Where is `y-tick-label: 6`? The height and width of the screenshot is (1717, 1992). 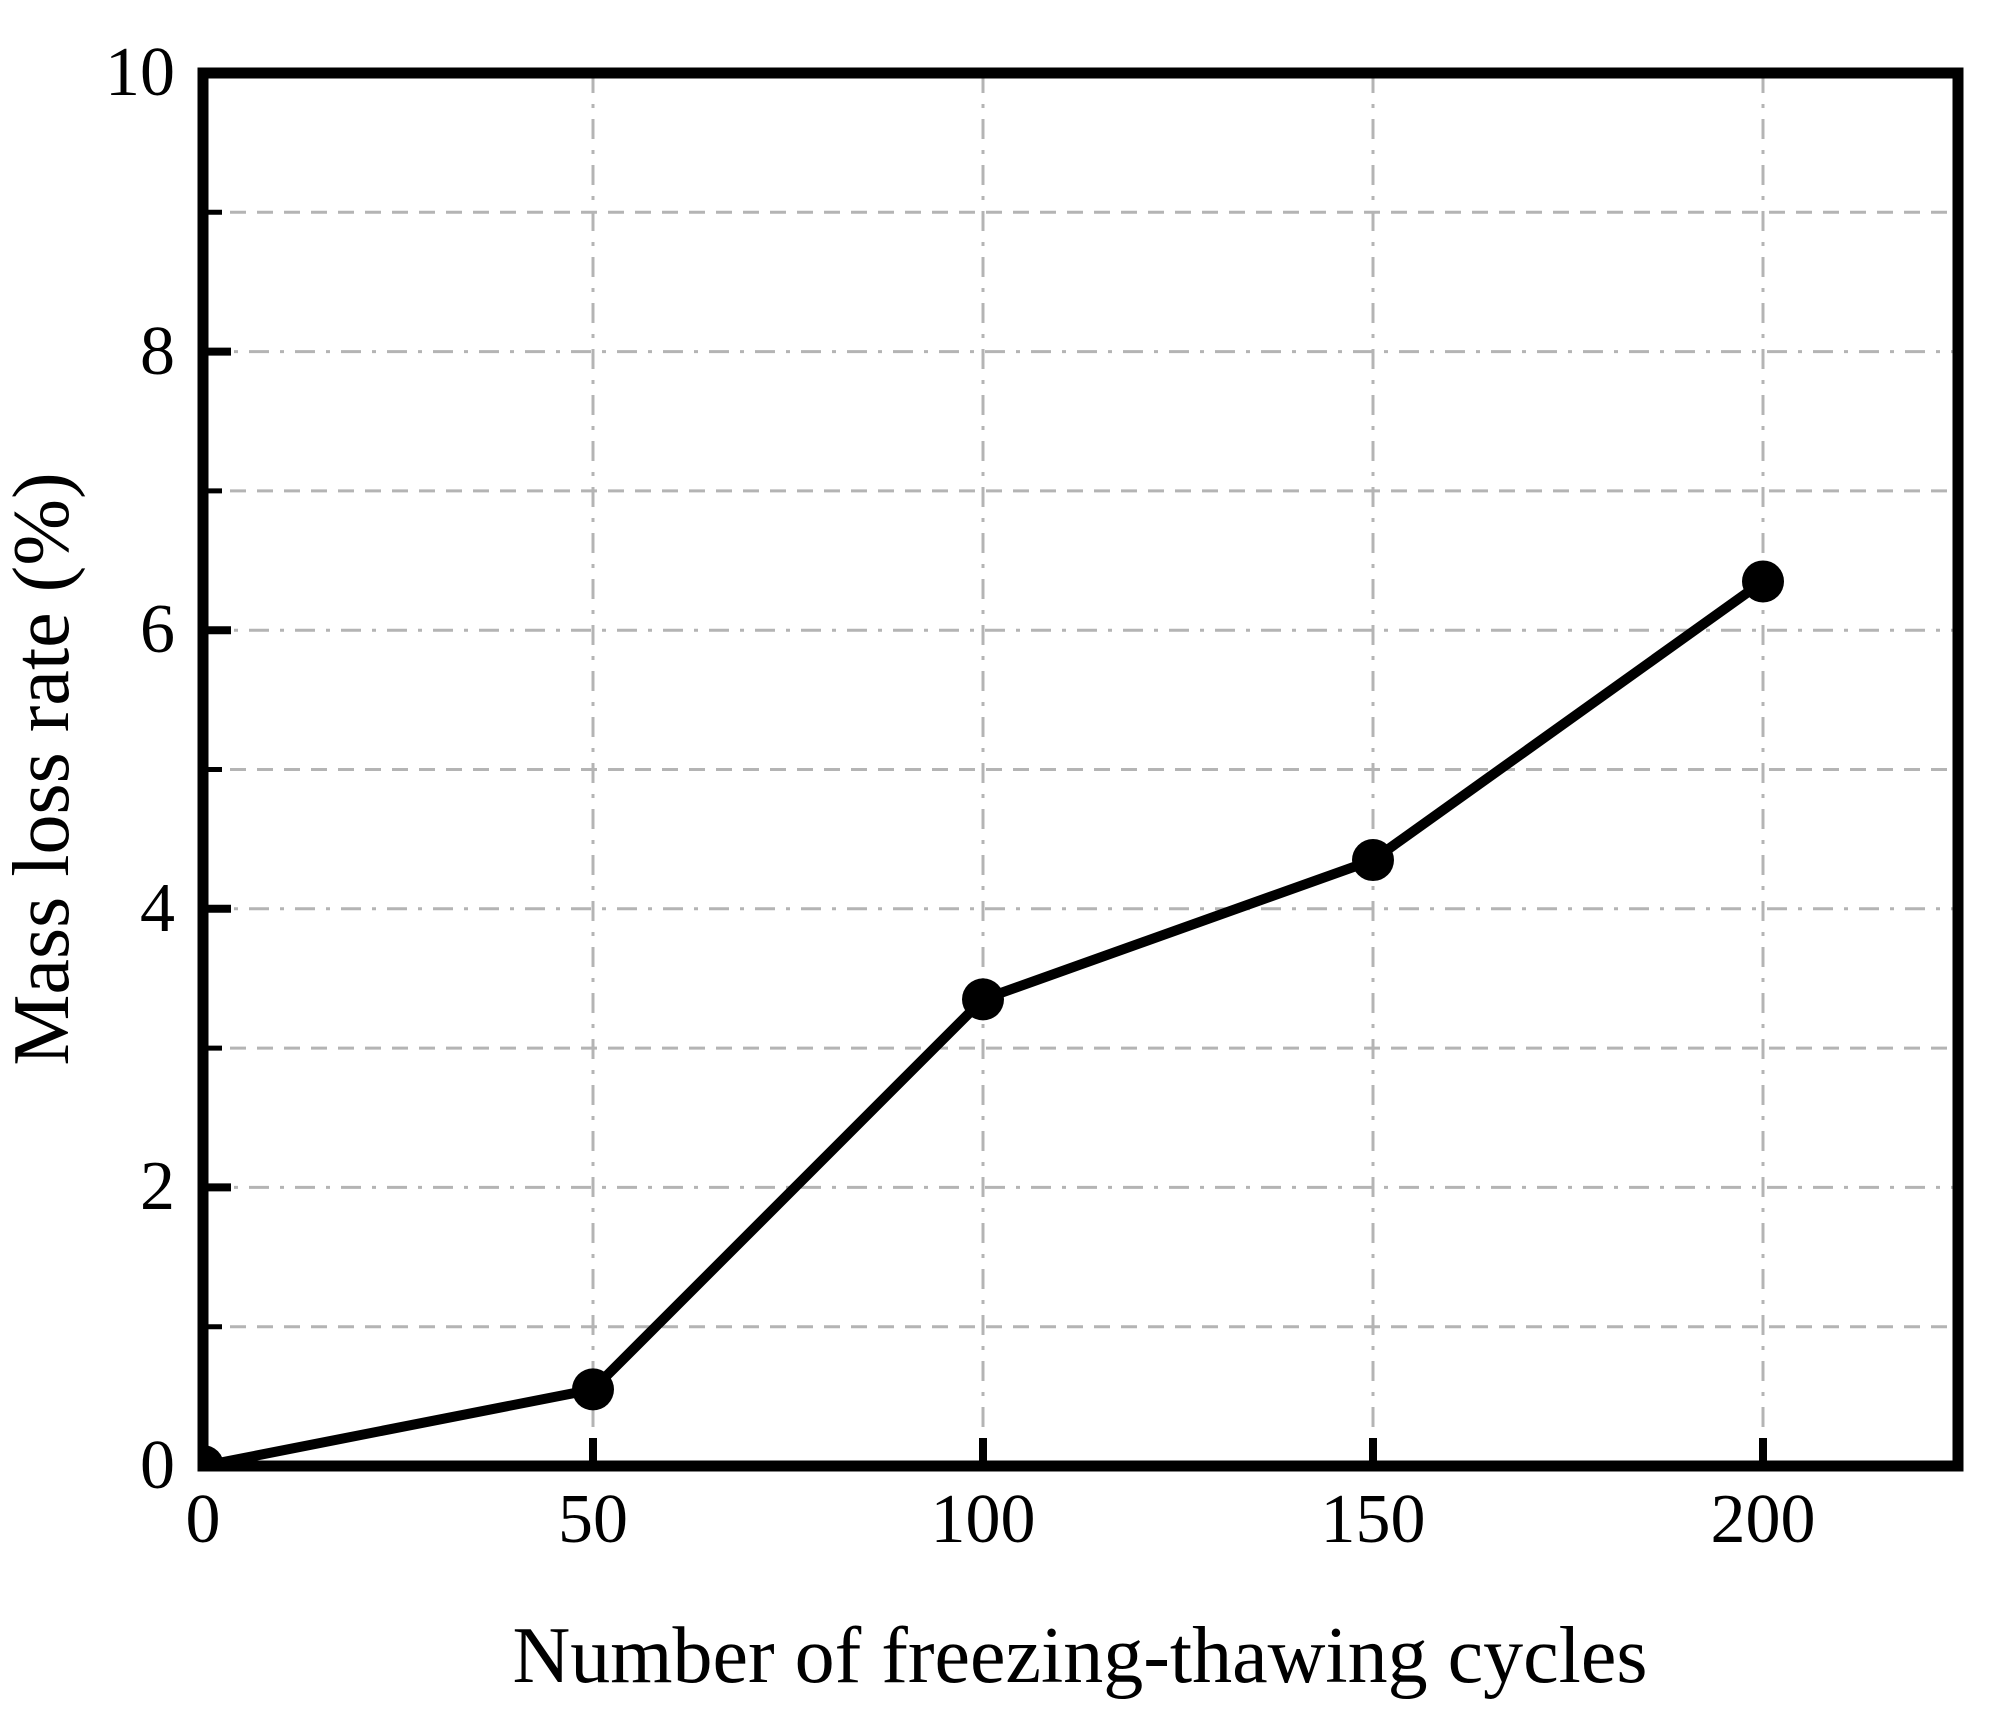
y-tick-label: 6 is located at coordinates (157, 630).